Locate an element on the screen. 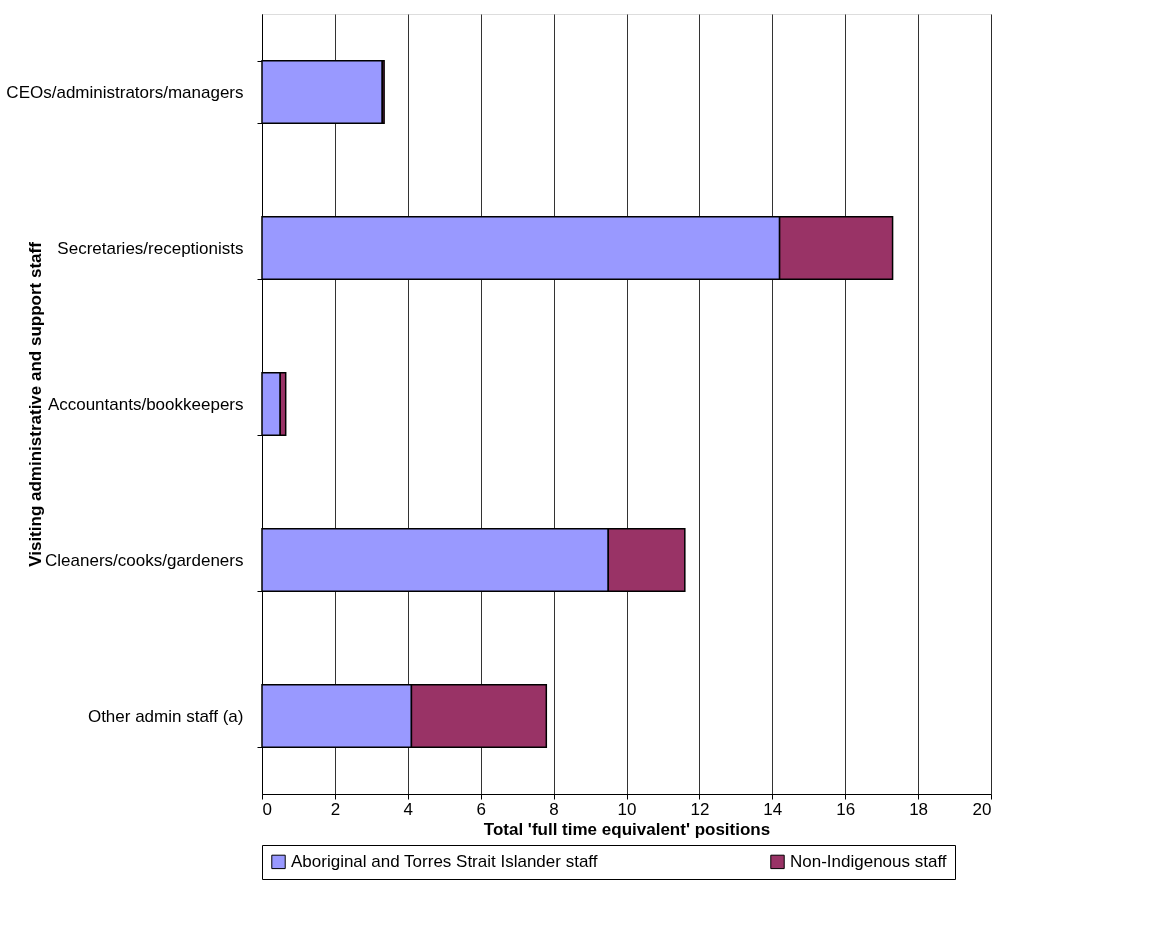 This screenshot has width=1172, height=937. x-axis-title: Total 'full time equivalent' positions is located at coordinates (627, 829).